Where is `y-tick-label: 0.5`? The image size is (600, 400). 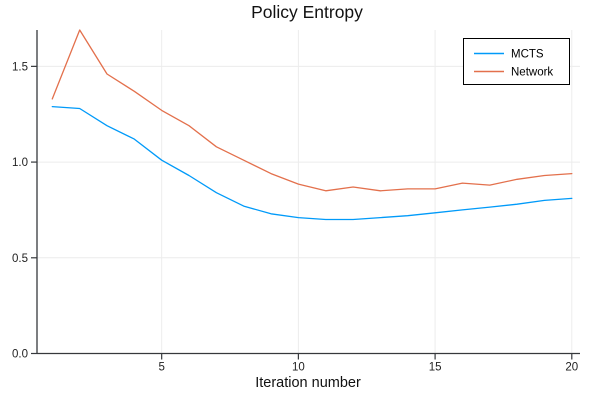
y-tick-label: 0.5 is located at coordinates (20, 259).